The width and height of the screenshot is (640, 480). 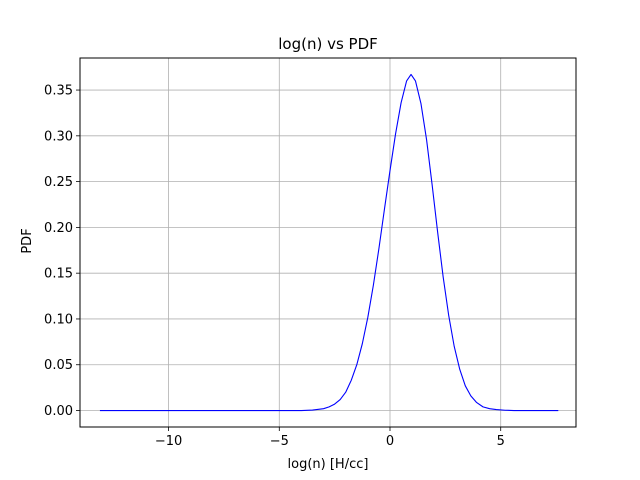 I want to click on y-tick-label: 0.15, so click(x=58, y=274).